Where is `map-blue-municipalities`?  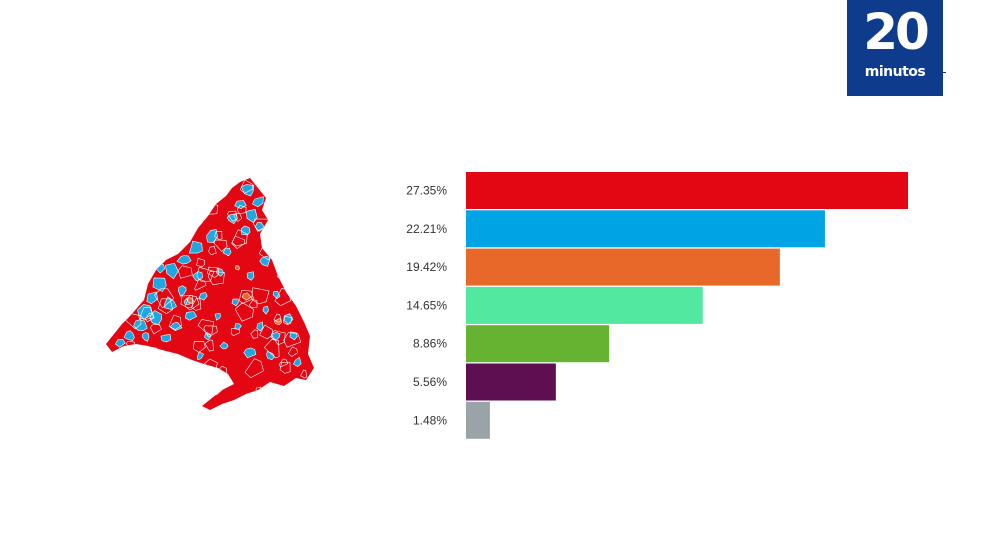 map-blue-municipalities is located at coordinates (208, 275).